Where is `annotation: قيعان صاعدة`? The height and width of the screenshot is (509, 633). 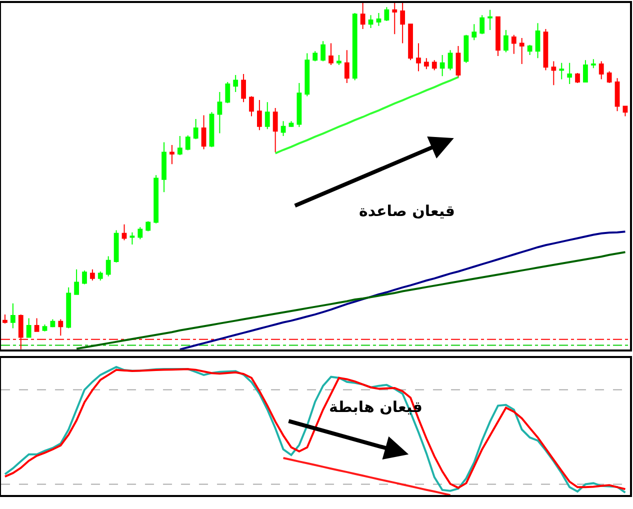 annotation: قيعان صاعدة is located at coordinates (407, 211).